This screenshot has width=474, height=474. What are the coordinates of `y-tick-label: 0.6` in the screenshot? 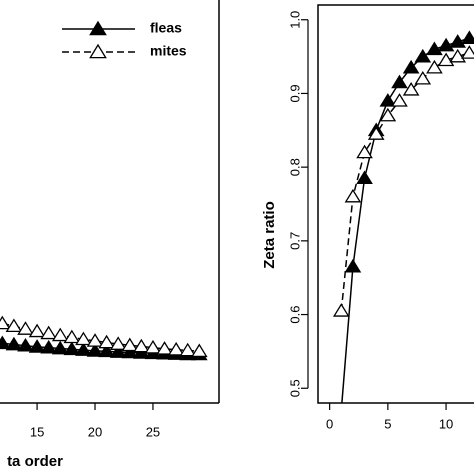 It's located at (294, 315).